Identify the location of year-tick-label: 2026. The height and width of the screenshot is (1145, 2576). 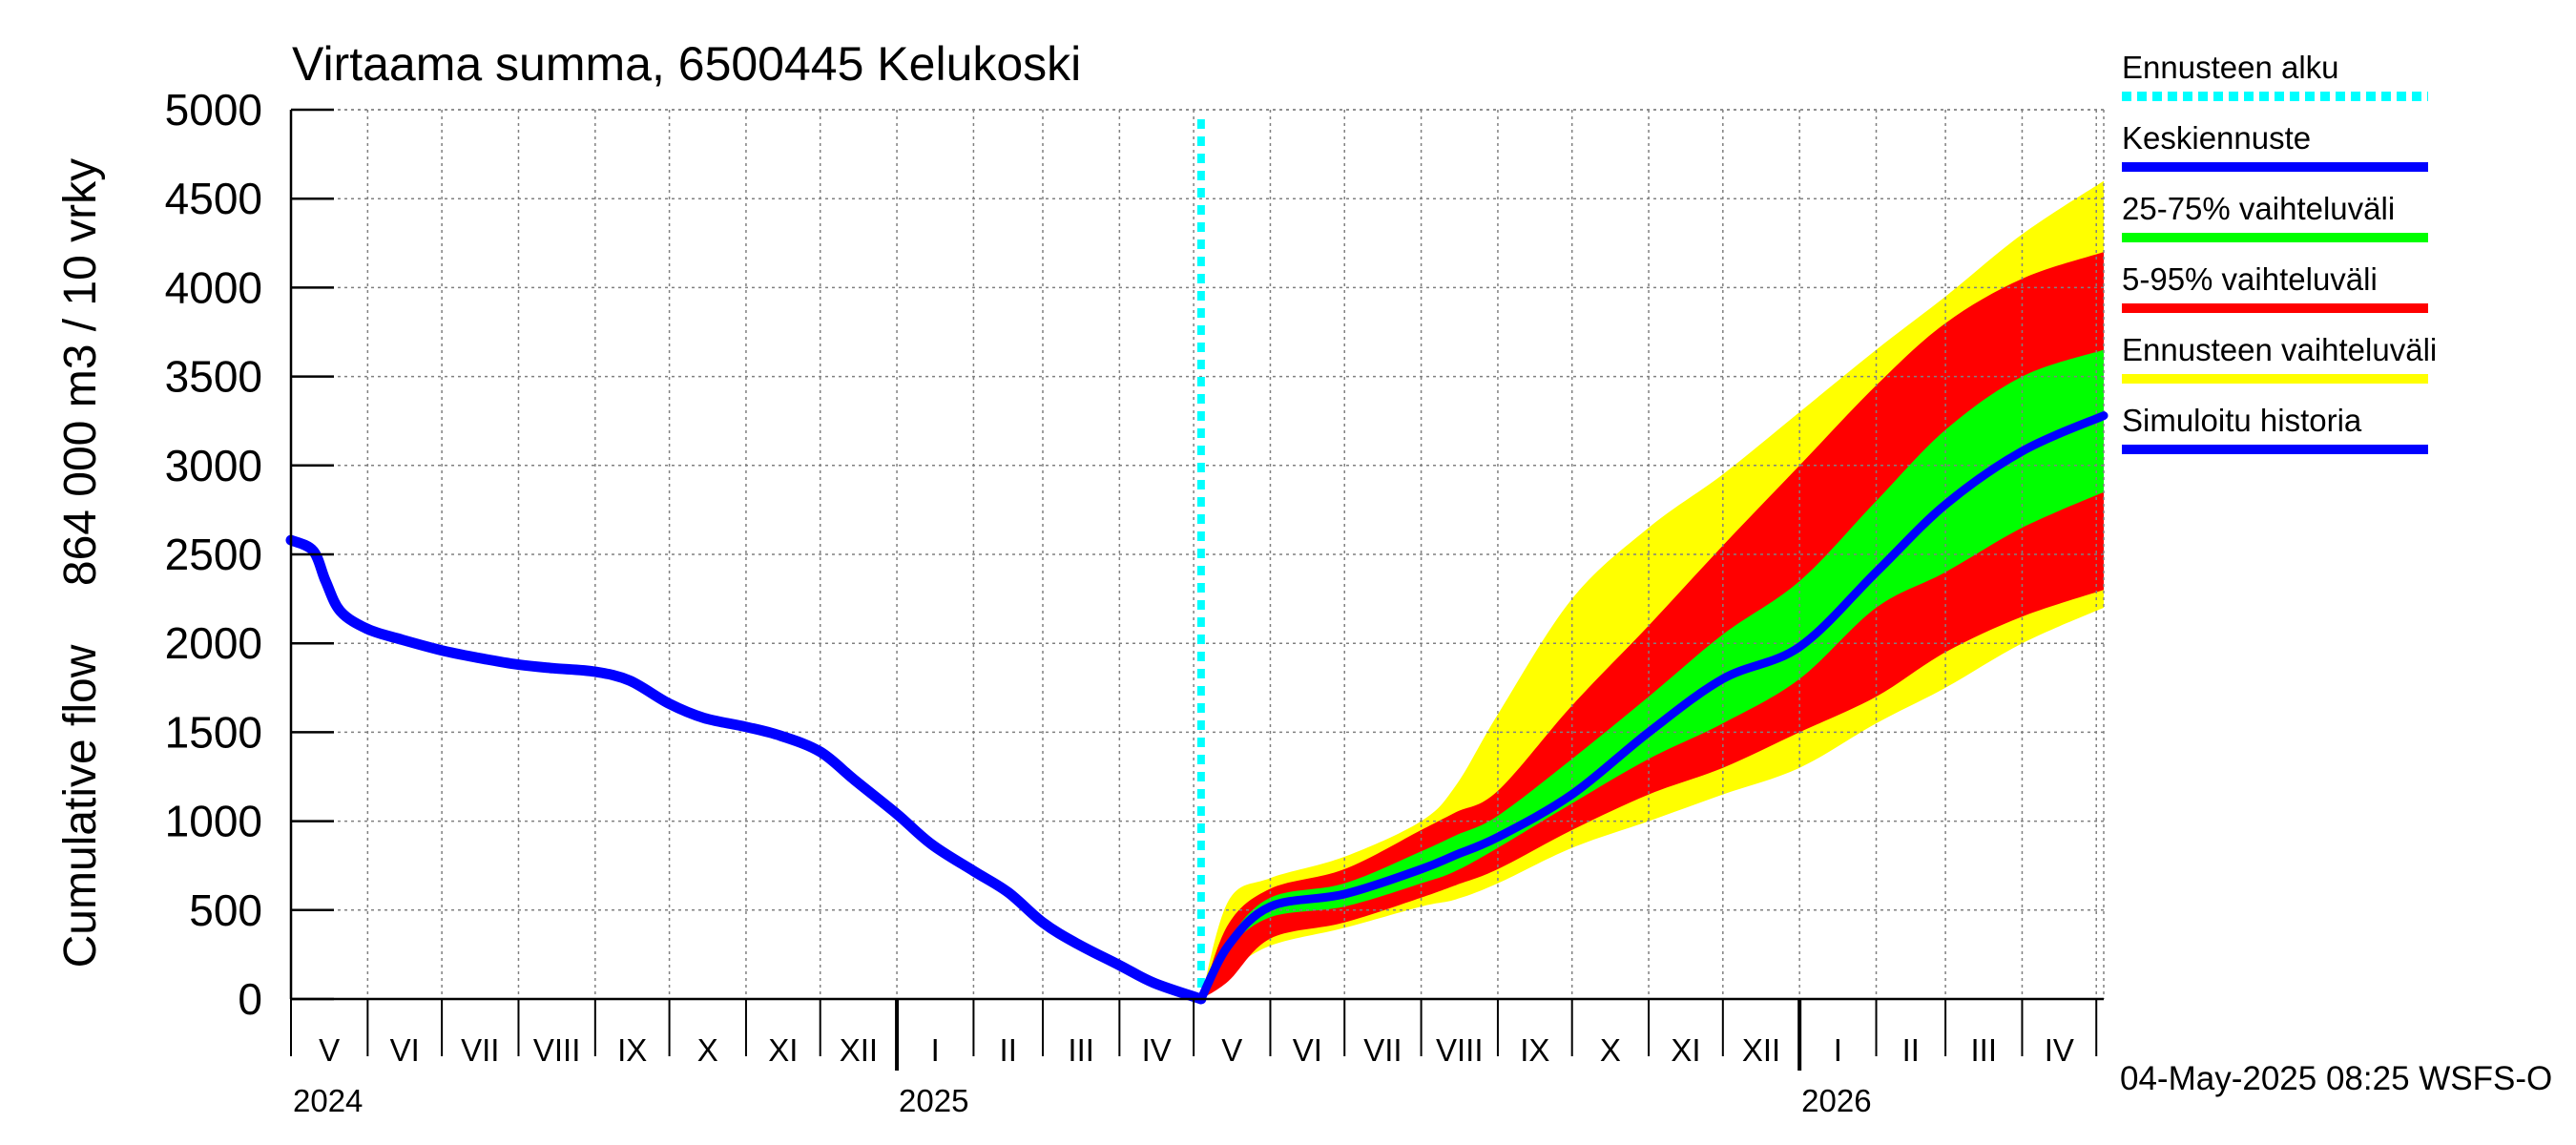
(1836, 1100).